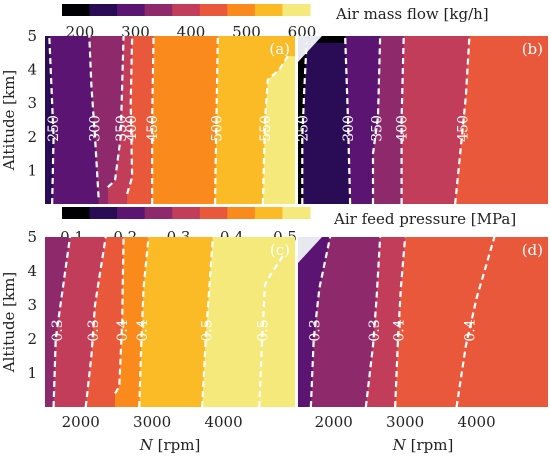  I want to click on panel-c-ytick: 1, so click(32, 373).